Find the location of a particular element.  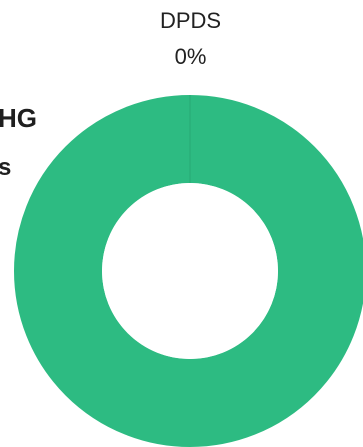

chart-title-fragment: HG is located at coordinates (18, 118).